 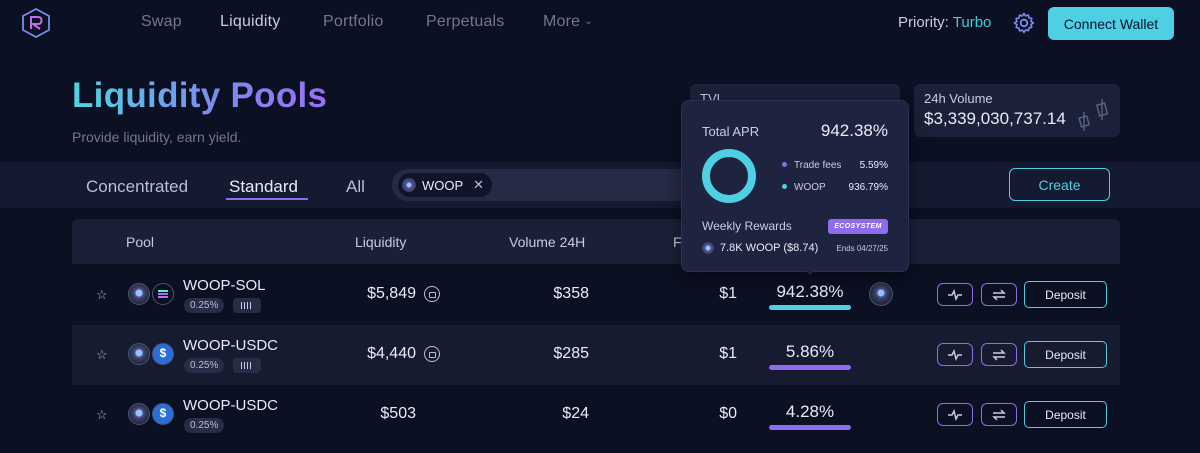 What do you see at coordinates (224, 285) in the screenshot?
I see `pool-pair-name: WOOP-SOL` at bounding box center [224, 285].